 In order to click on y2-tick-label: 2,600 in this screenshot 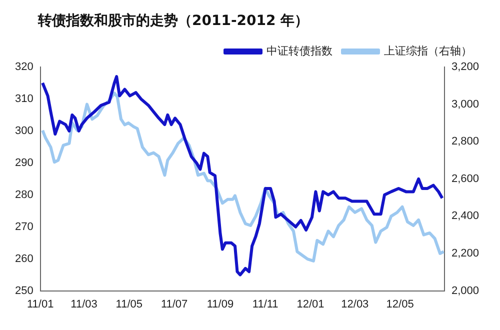, I will do `click(465, 178)`.